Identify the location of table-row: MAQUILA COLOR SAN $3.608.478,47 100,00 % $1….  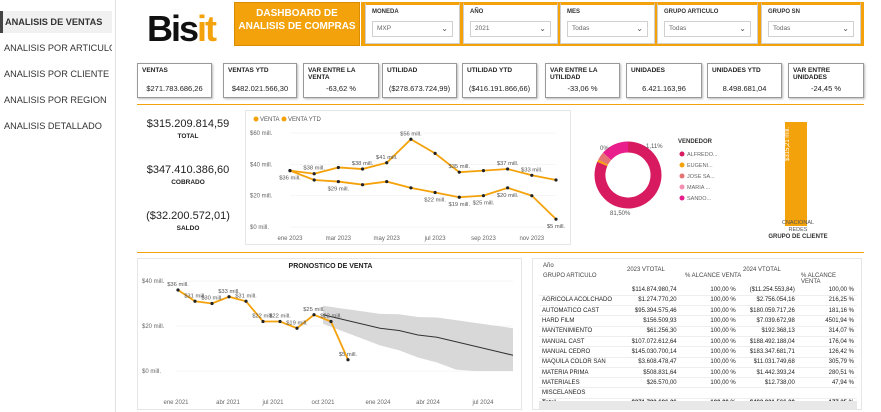
(698, 362).